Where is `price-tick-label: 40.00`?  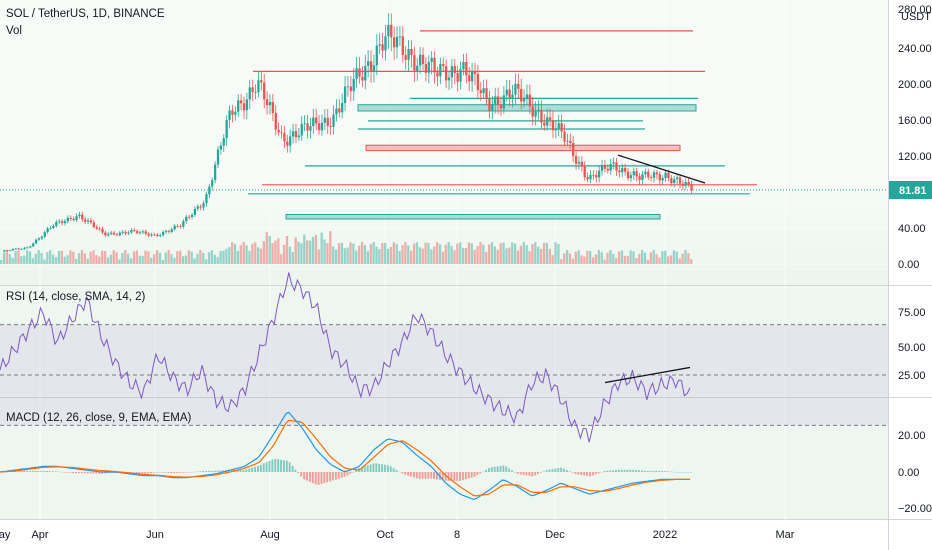 price-tick-label: 40.00 is located at coordinates (912, 229).